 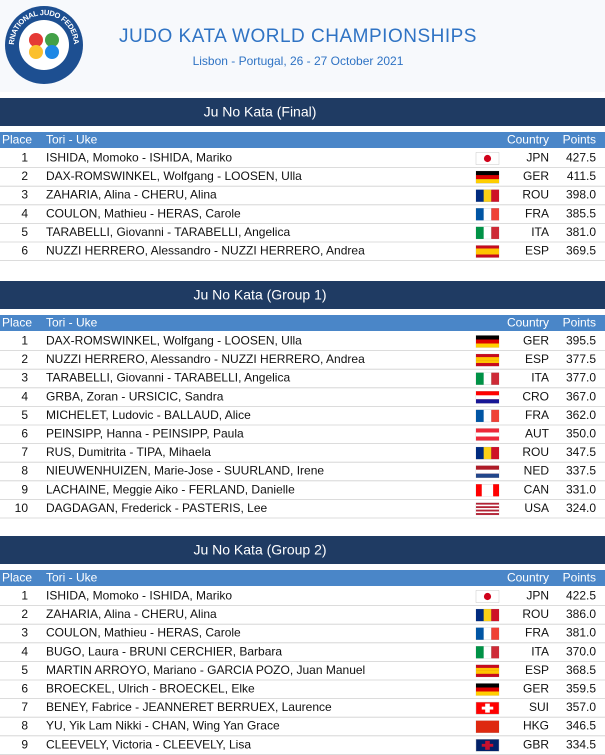 What do you see at coordinates (24, 633) in the screenshot?
I see `place: 3` at bounding box center [24, 633].